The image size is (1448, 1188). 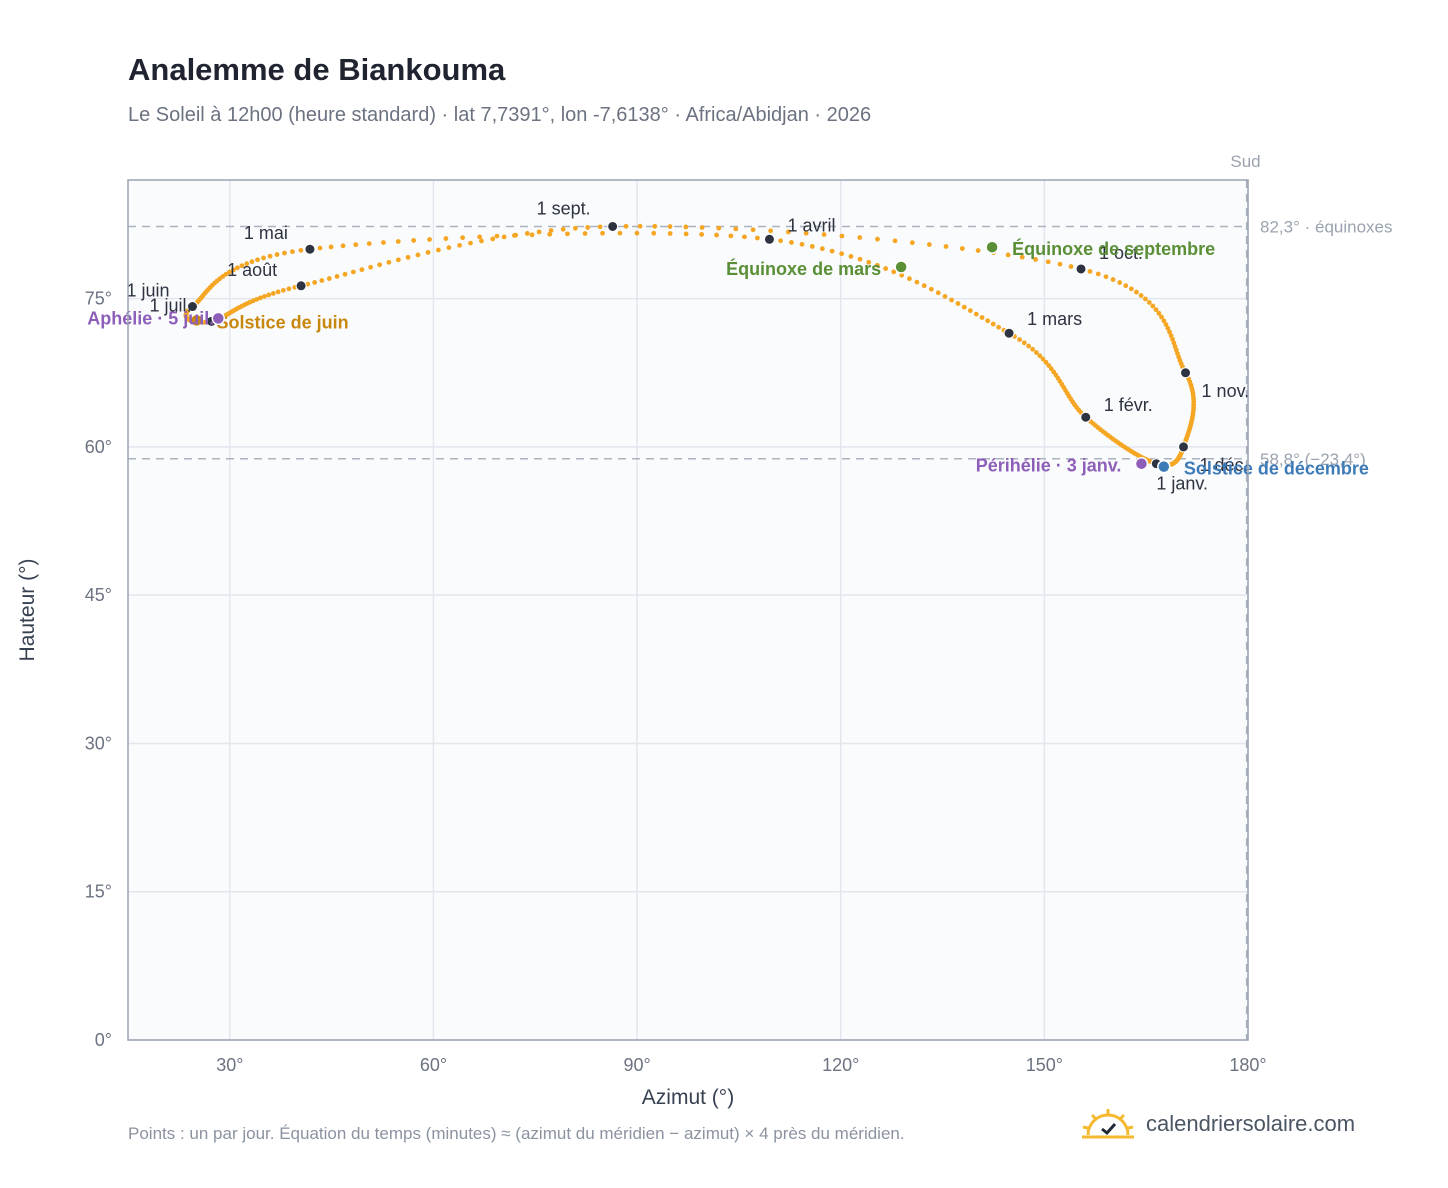 I want to click on brand-name: calendriersolaire.com, so click(x=1251, y=1123).